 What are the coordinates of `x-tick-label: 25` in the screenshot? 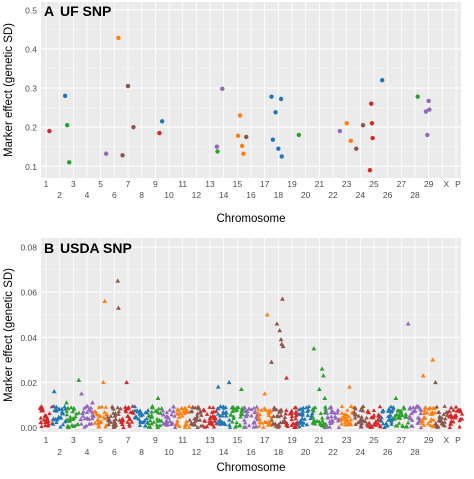 It's located at (374, 440).